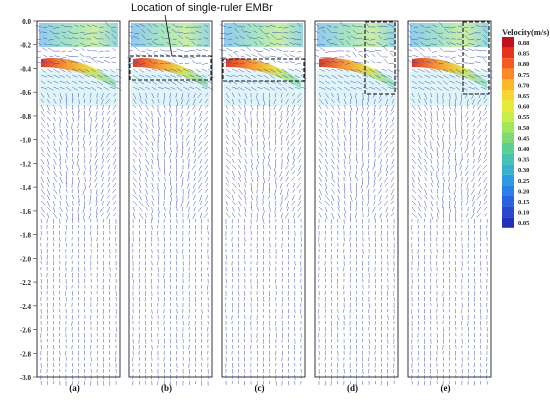  Describe the element at coordinates (26, 212) in the screenshot. I see `y-tick-label: -1.6` at that location.